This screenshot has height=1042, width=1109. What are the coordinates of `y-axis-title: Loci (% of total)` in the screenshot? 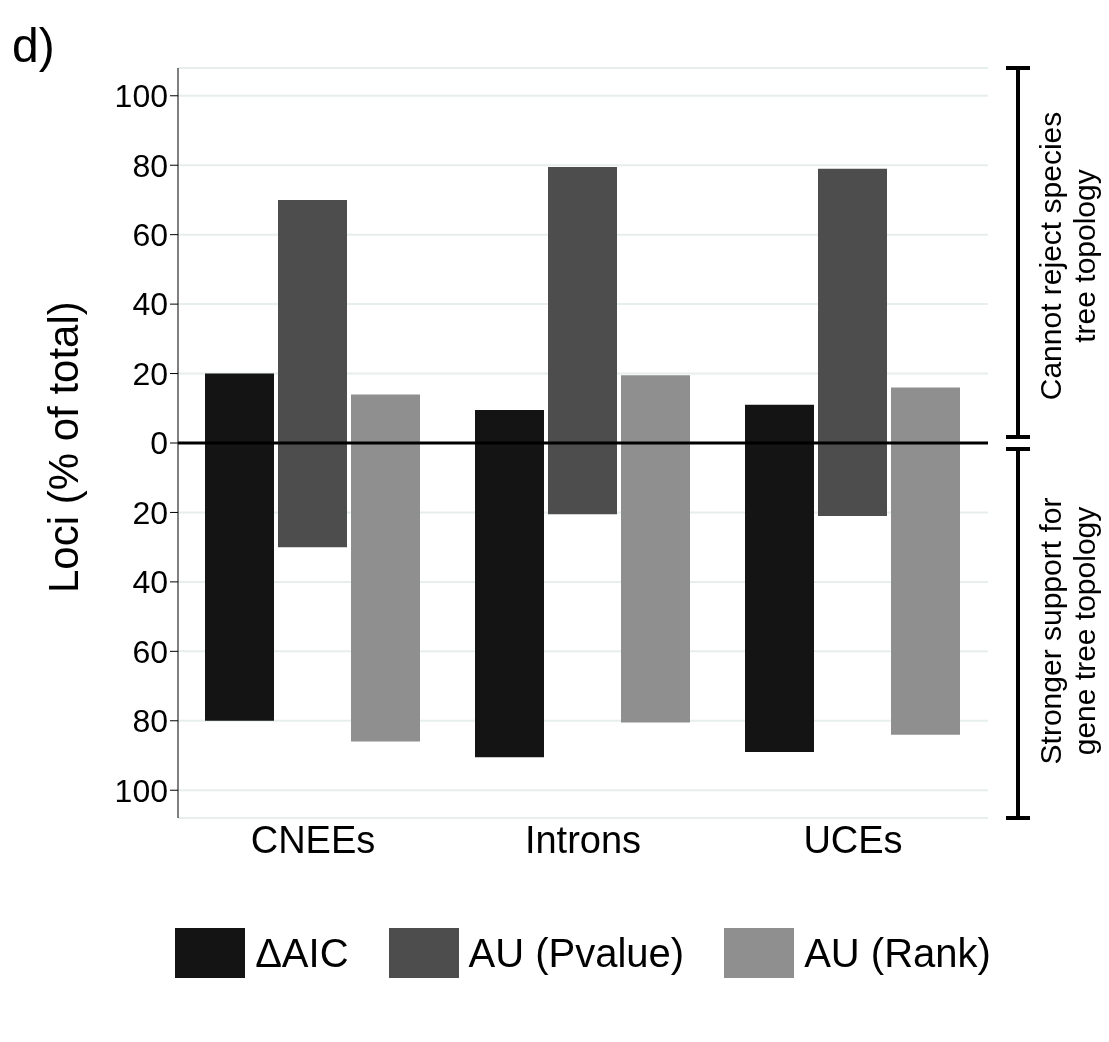 It's located at (63, 447).